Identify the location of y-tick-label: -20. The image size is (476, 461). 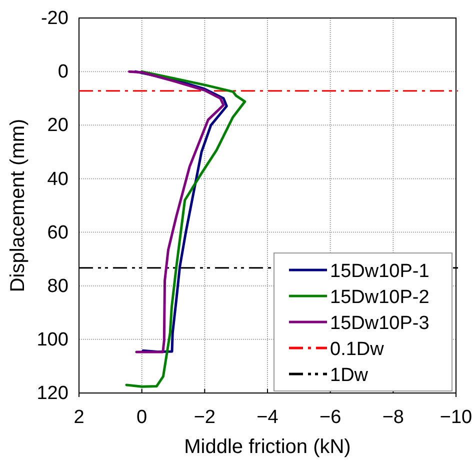
(54, 19).